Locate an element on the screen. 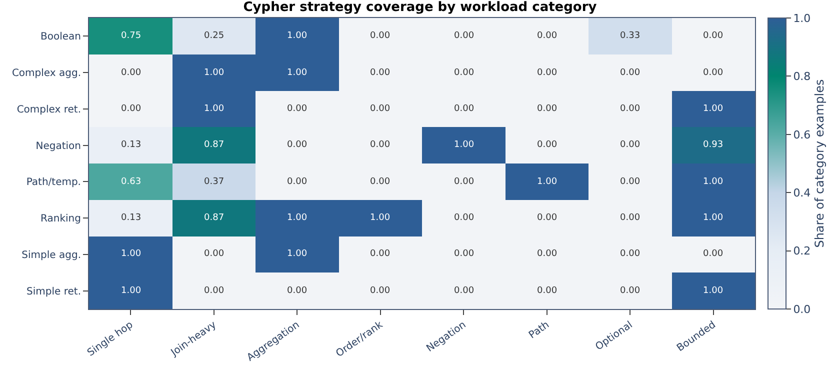 The width and height of the screenshot is (840, 376). y-tick-label: Path/temp. is located at coordinates (53, 182).